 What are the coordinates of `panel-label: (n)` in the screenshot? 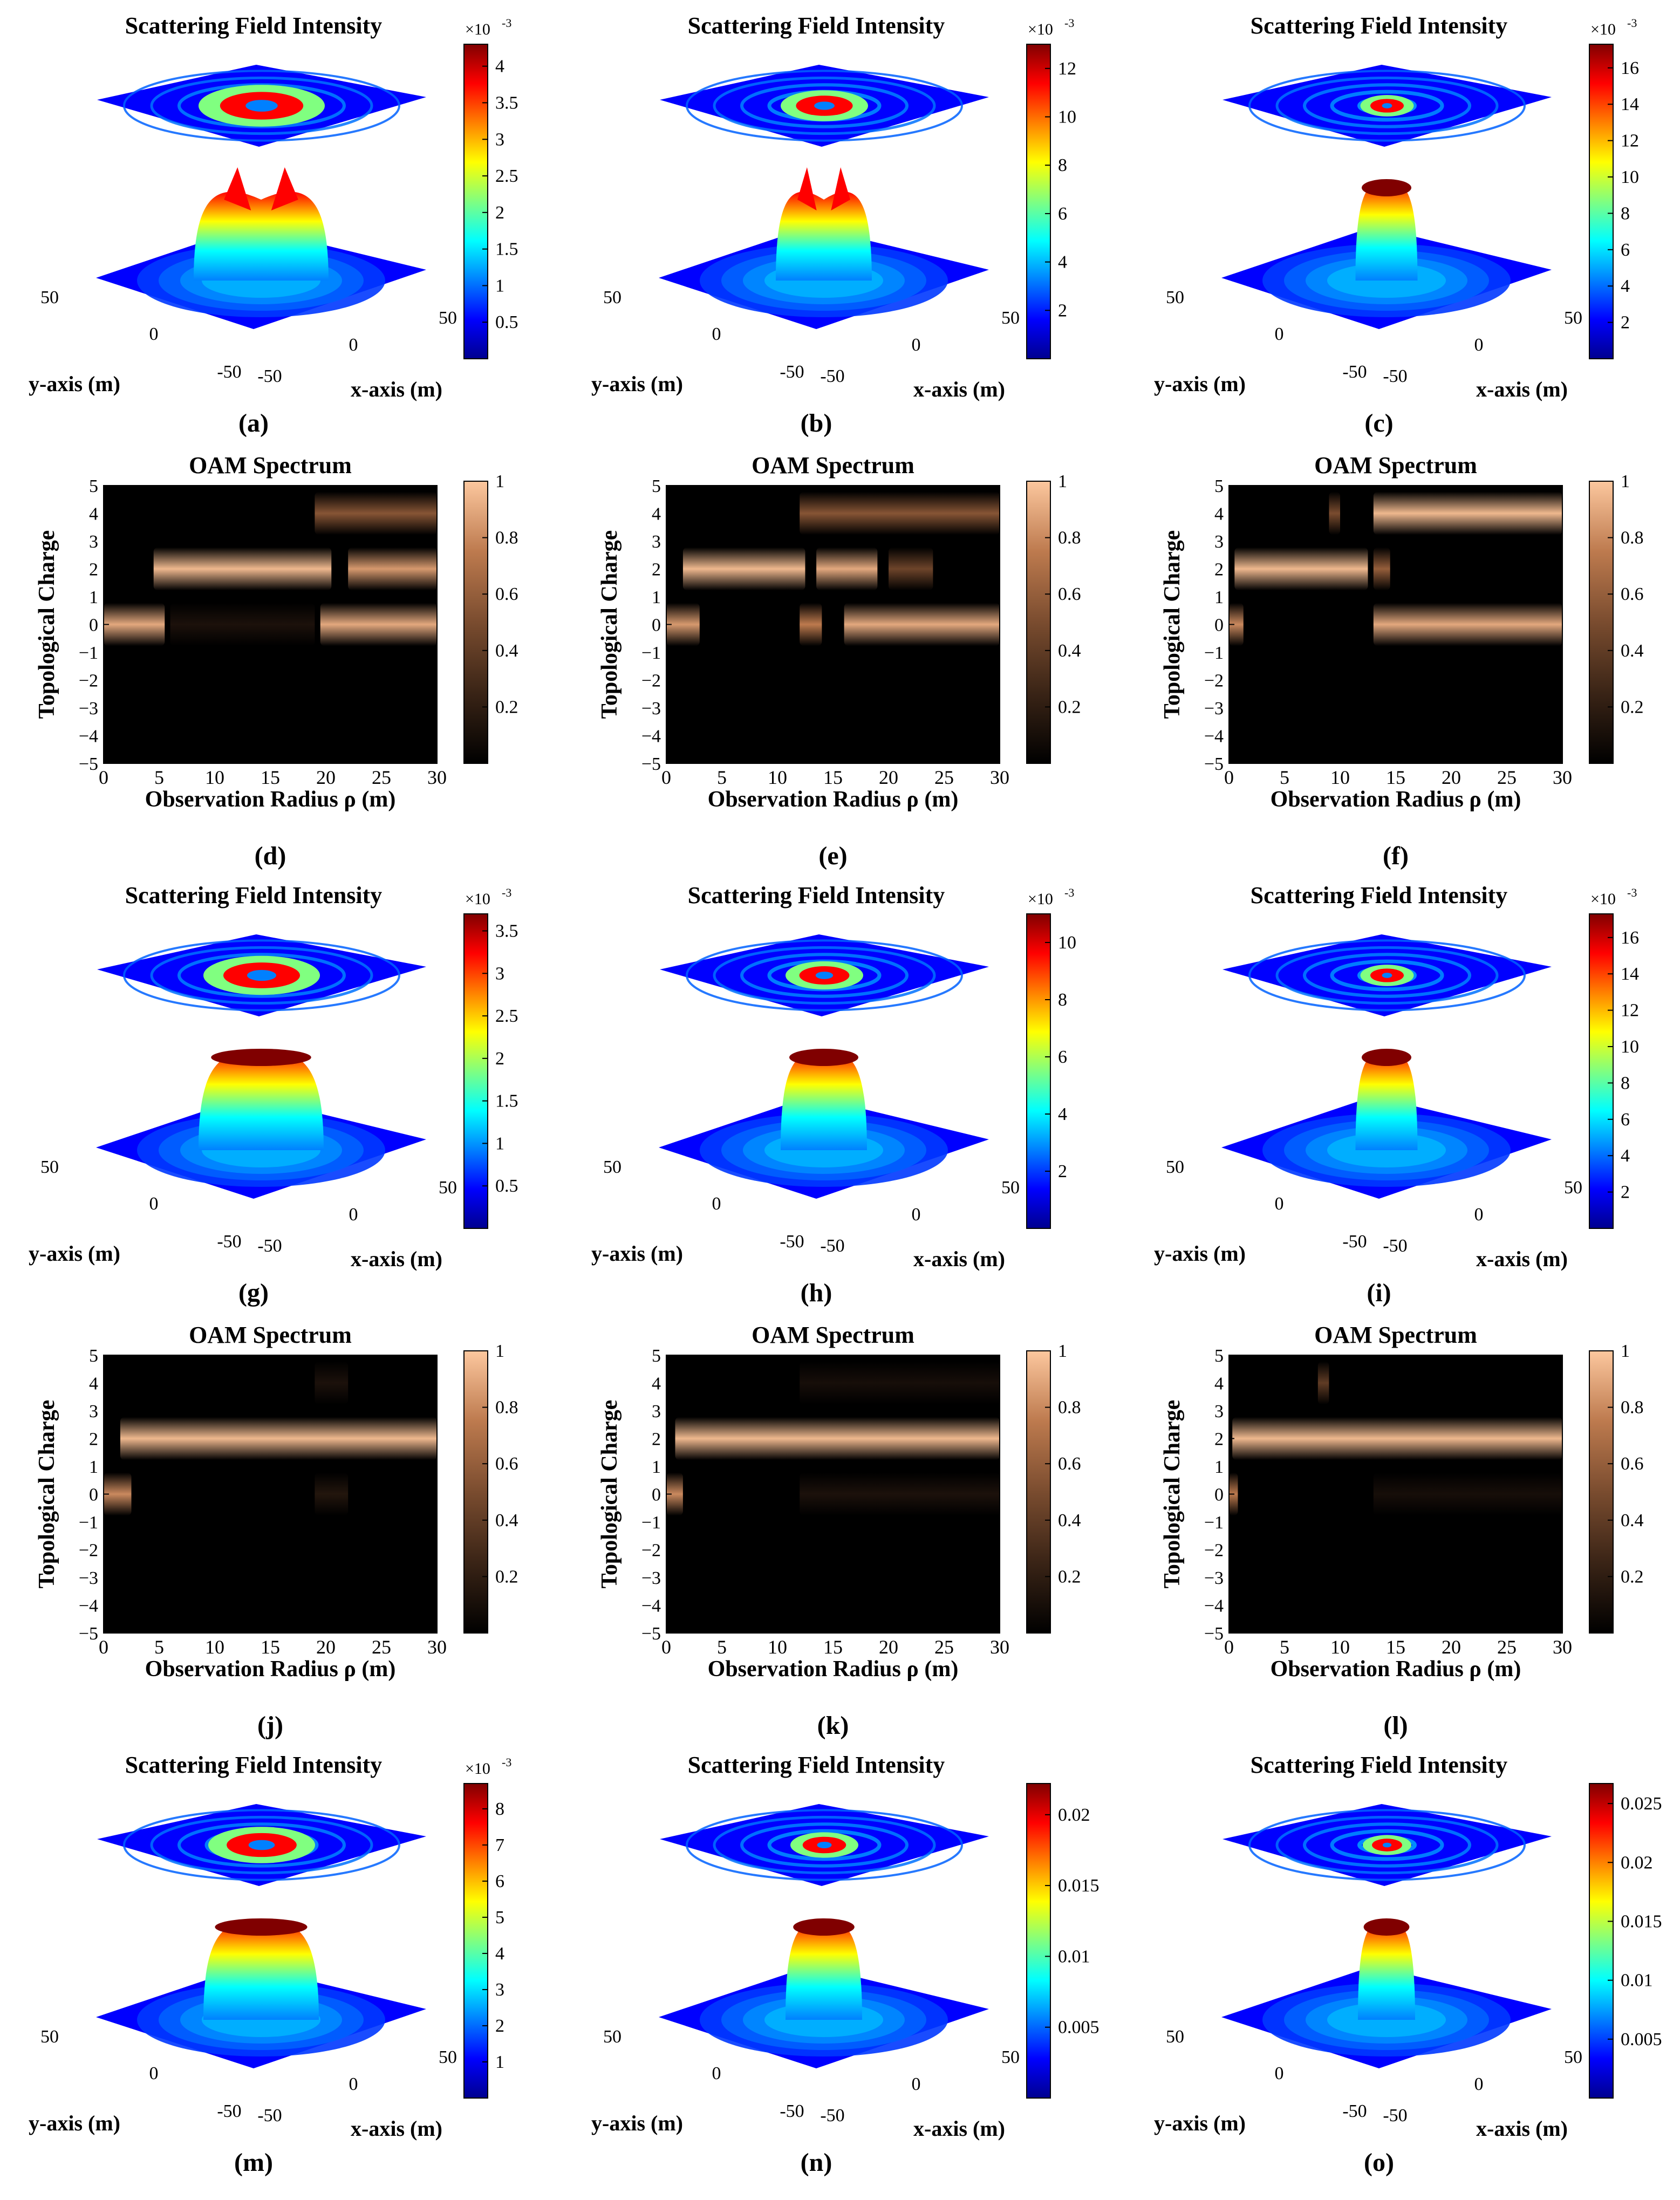 It's located at (817, 2162).